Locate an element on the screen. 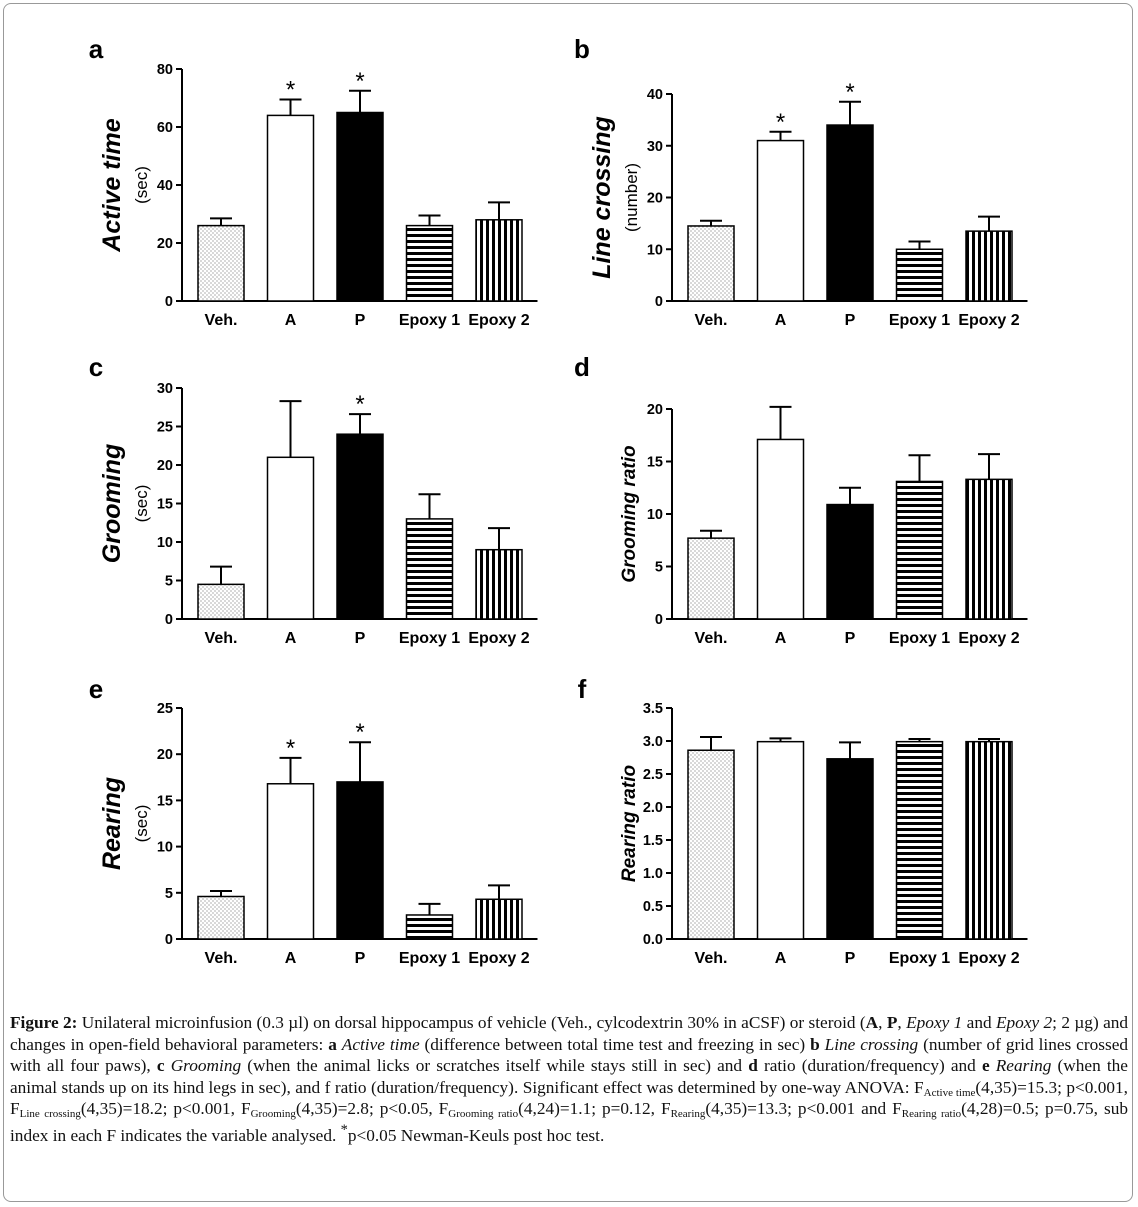 The image size is (1138, 1207). y-tick-label: 1.0 is located at coordinates (653, 874).